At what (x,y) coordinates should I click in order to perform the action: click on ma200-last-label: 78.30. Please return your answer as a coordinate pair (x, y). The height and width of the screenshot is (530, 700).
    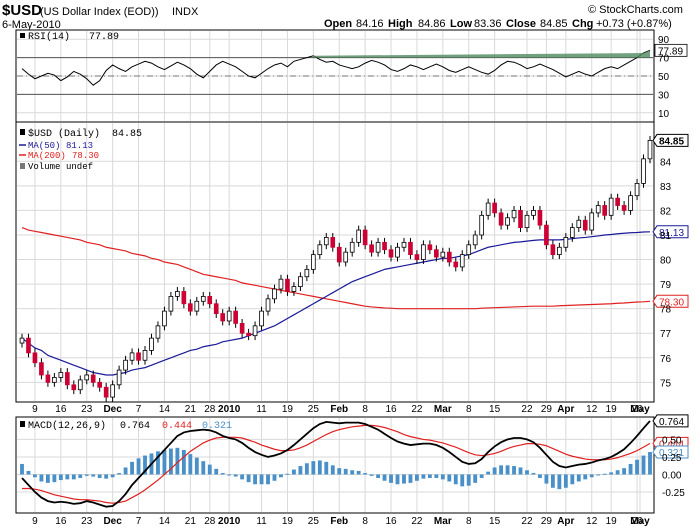
    Looking at the image, I should click on (671, 302).